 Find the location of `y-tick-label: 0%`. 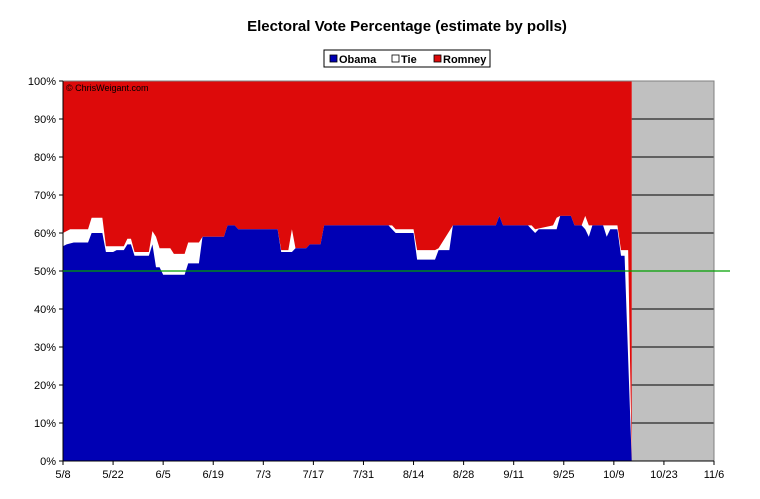

y-tick-label: 0% is located at coordinates (48, 462).